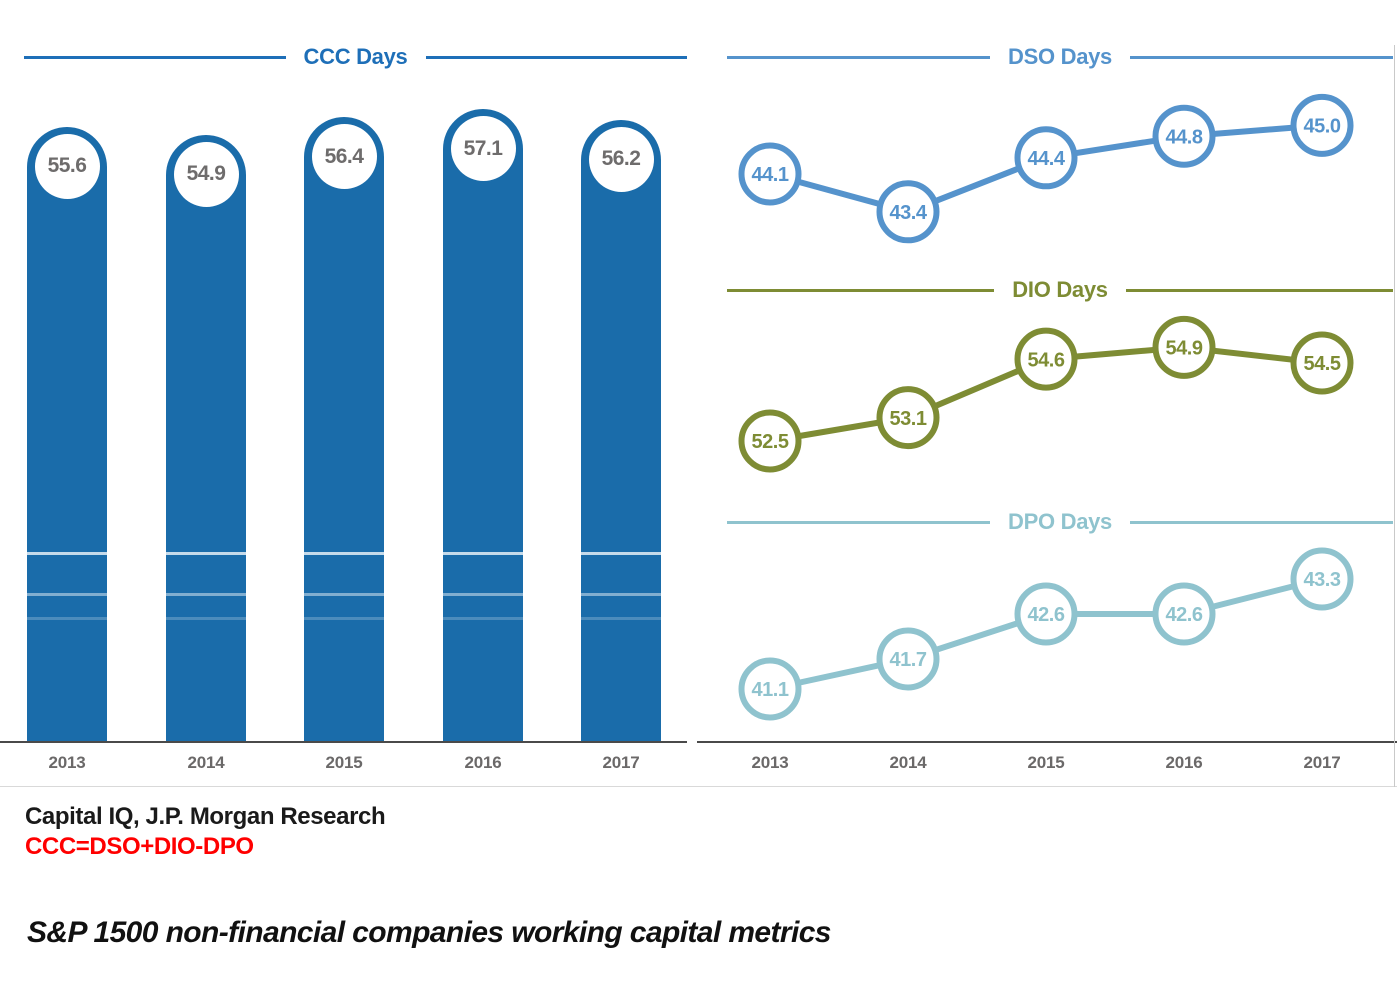  Describe the element at coordinates (67, 433) in the screenshot. I see `ccc-bar: 55.6` at that location.